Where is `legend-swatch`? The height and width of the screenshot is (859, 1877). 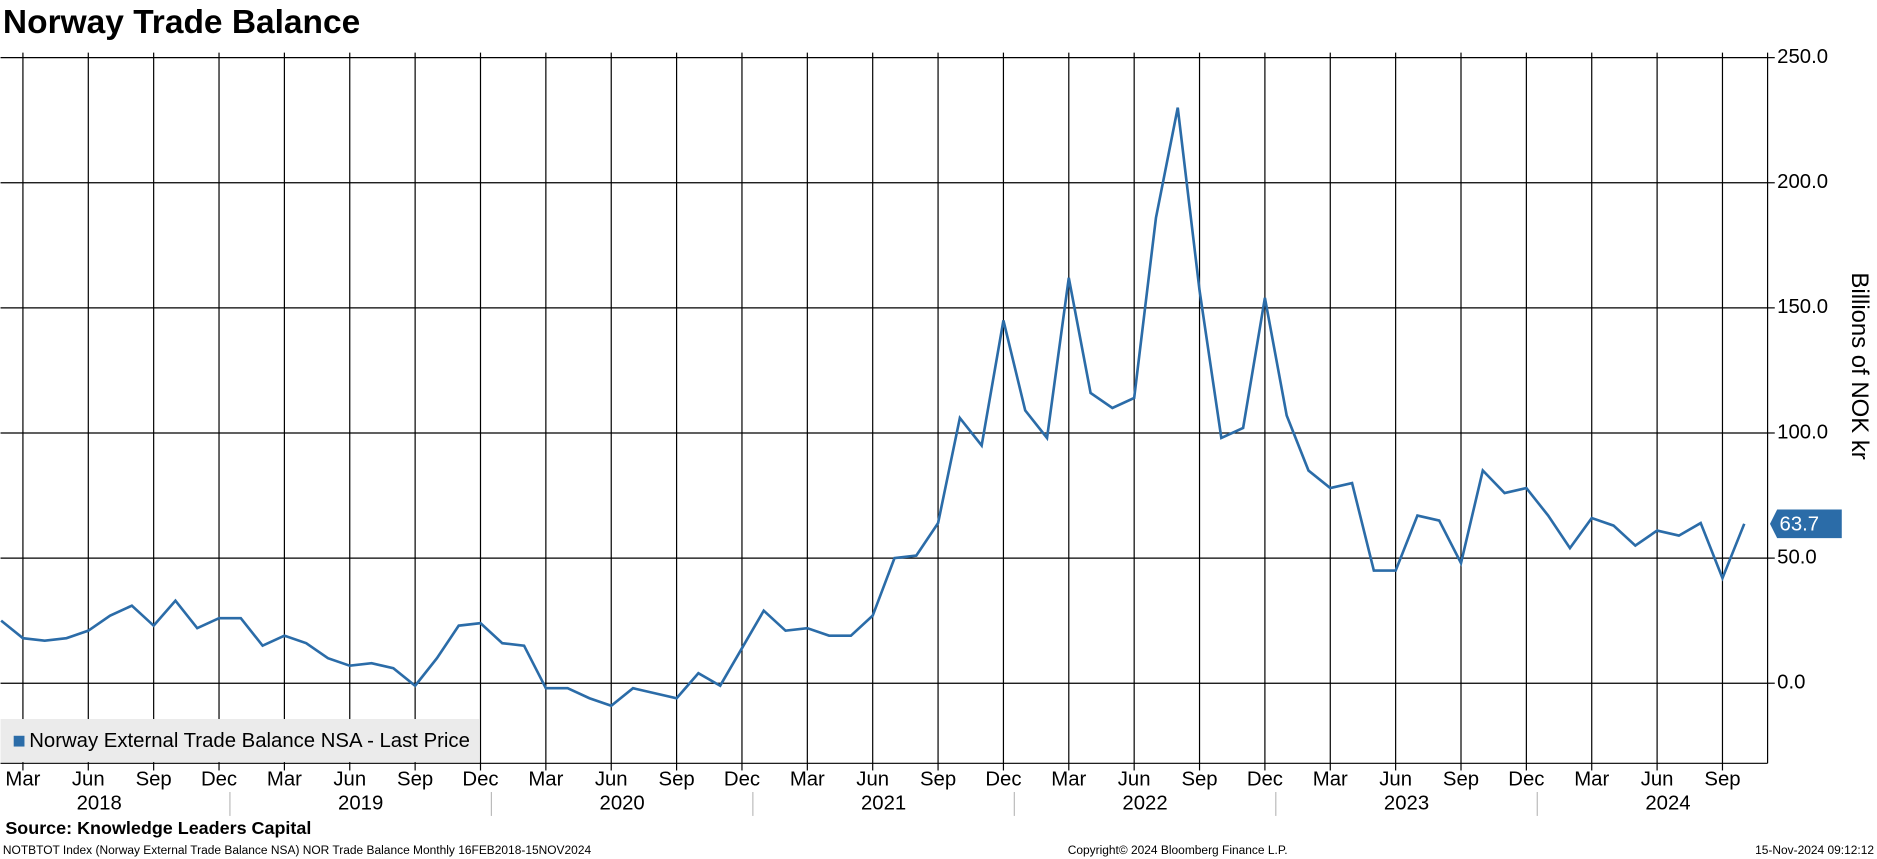 legend-swatch is located at coordinates (19, 741).